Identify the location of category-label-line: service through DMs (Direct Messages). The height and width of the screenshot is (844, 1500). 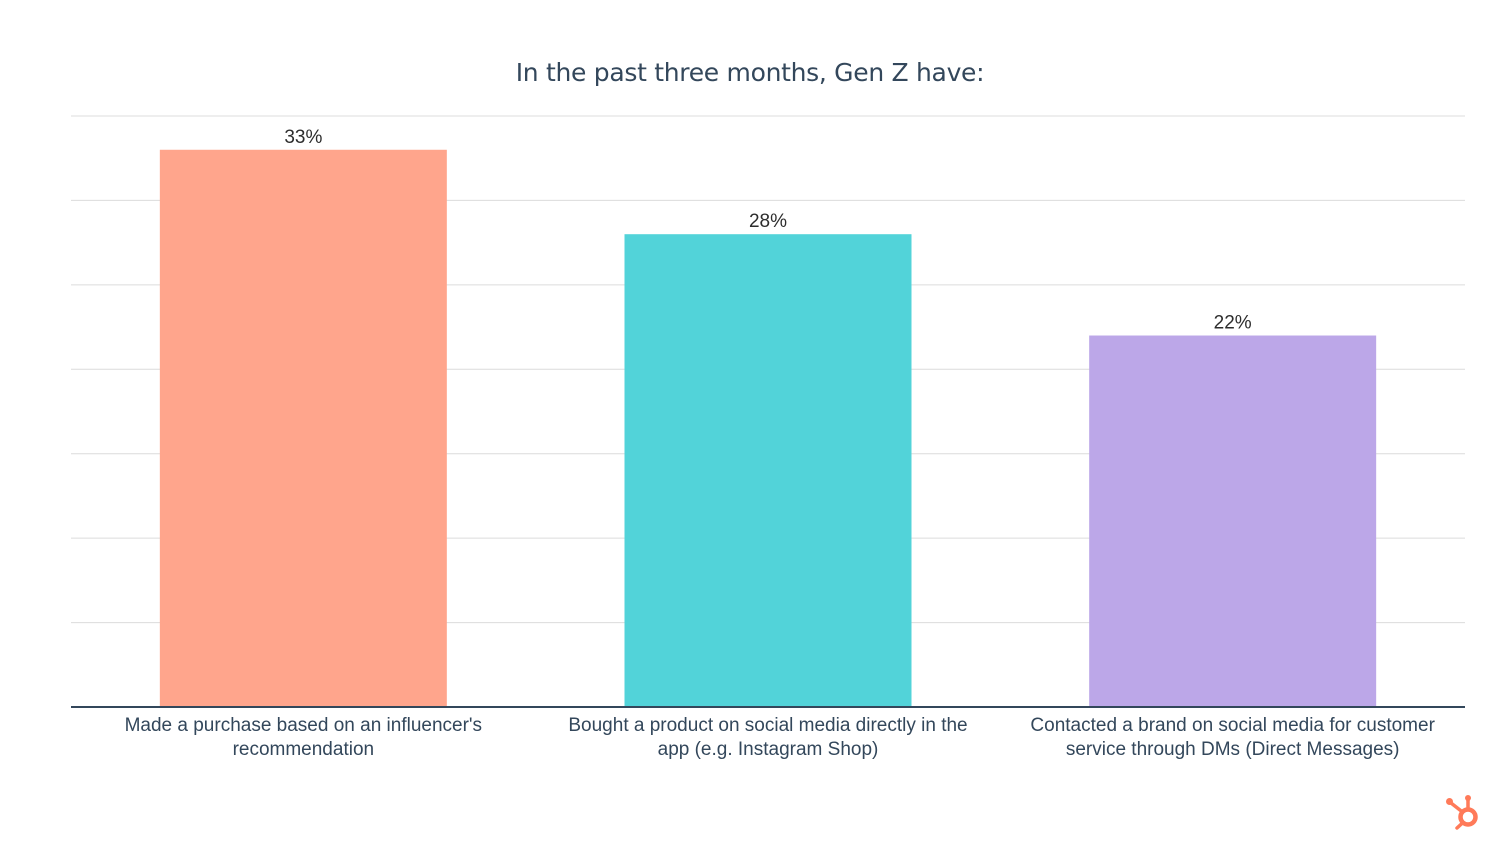
(1233, 749).